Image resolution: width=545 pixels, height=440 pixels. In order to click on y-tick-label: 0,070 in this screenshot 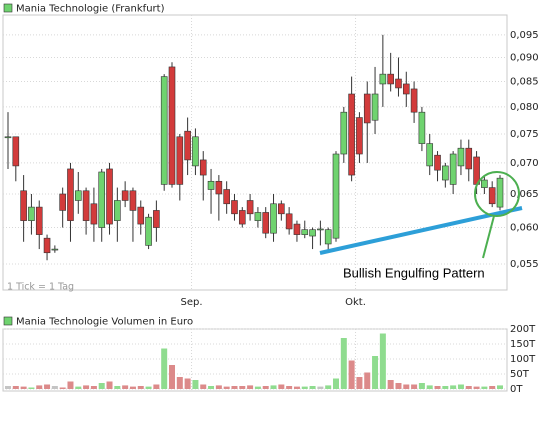, I will do `click(524, 163)`.